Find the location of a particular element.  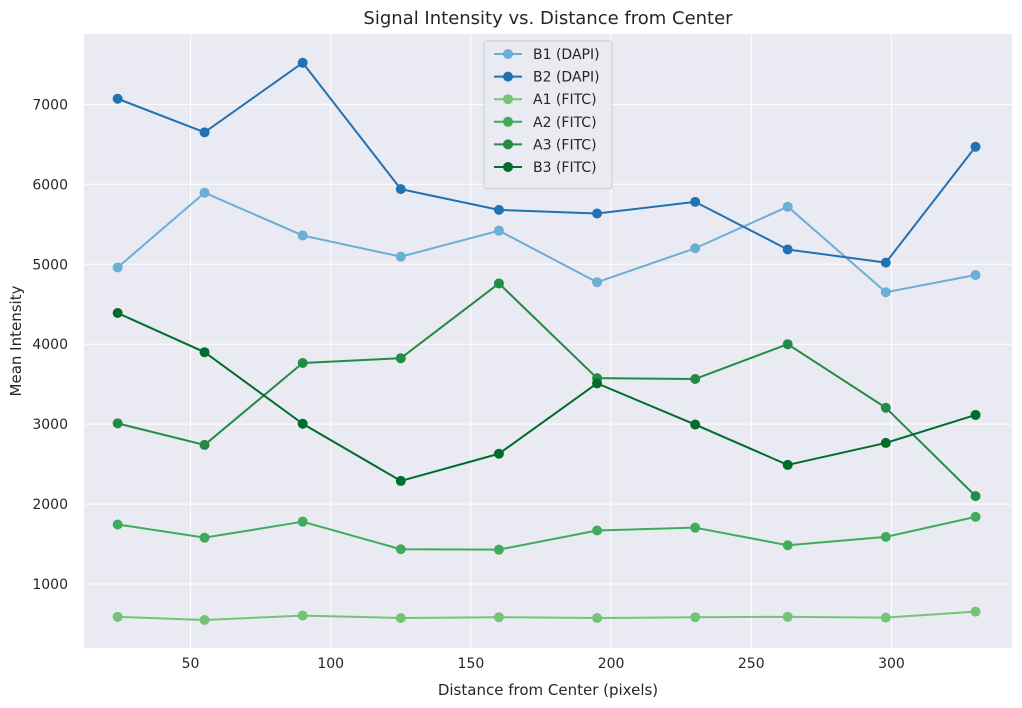

x-tick-label: 150 is located at coordinates (471, 664).